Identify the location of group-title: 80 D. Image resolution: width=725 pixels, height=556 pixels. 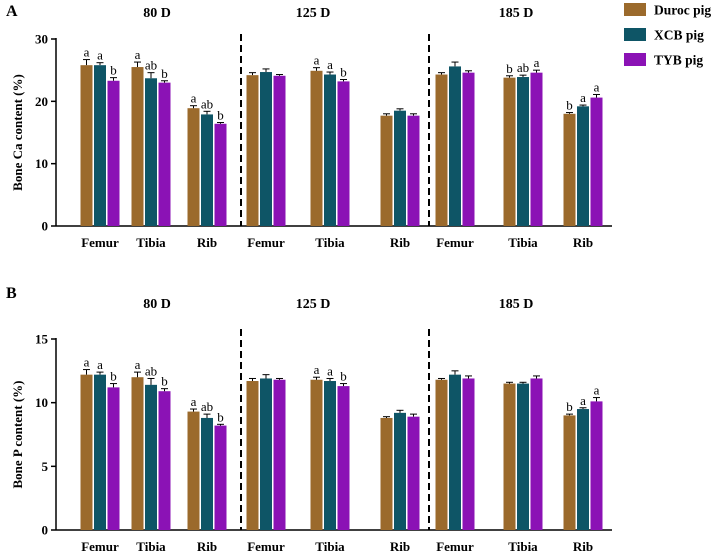
(157, 304).